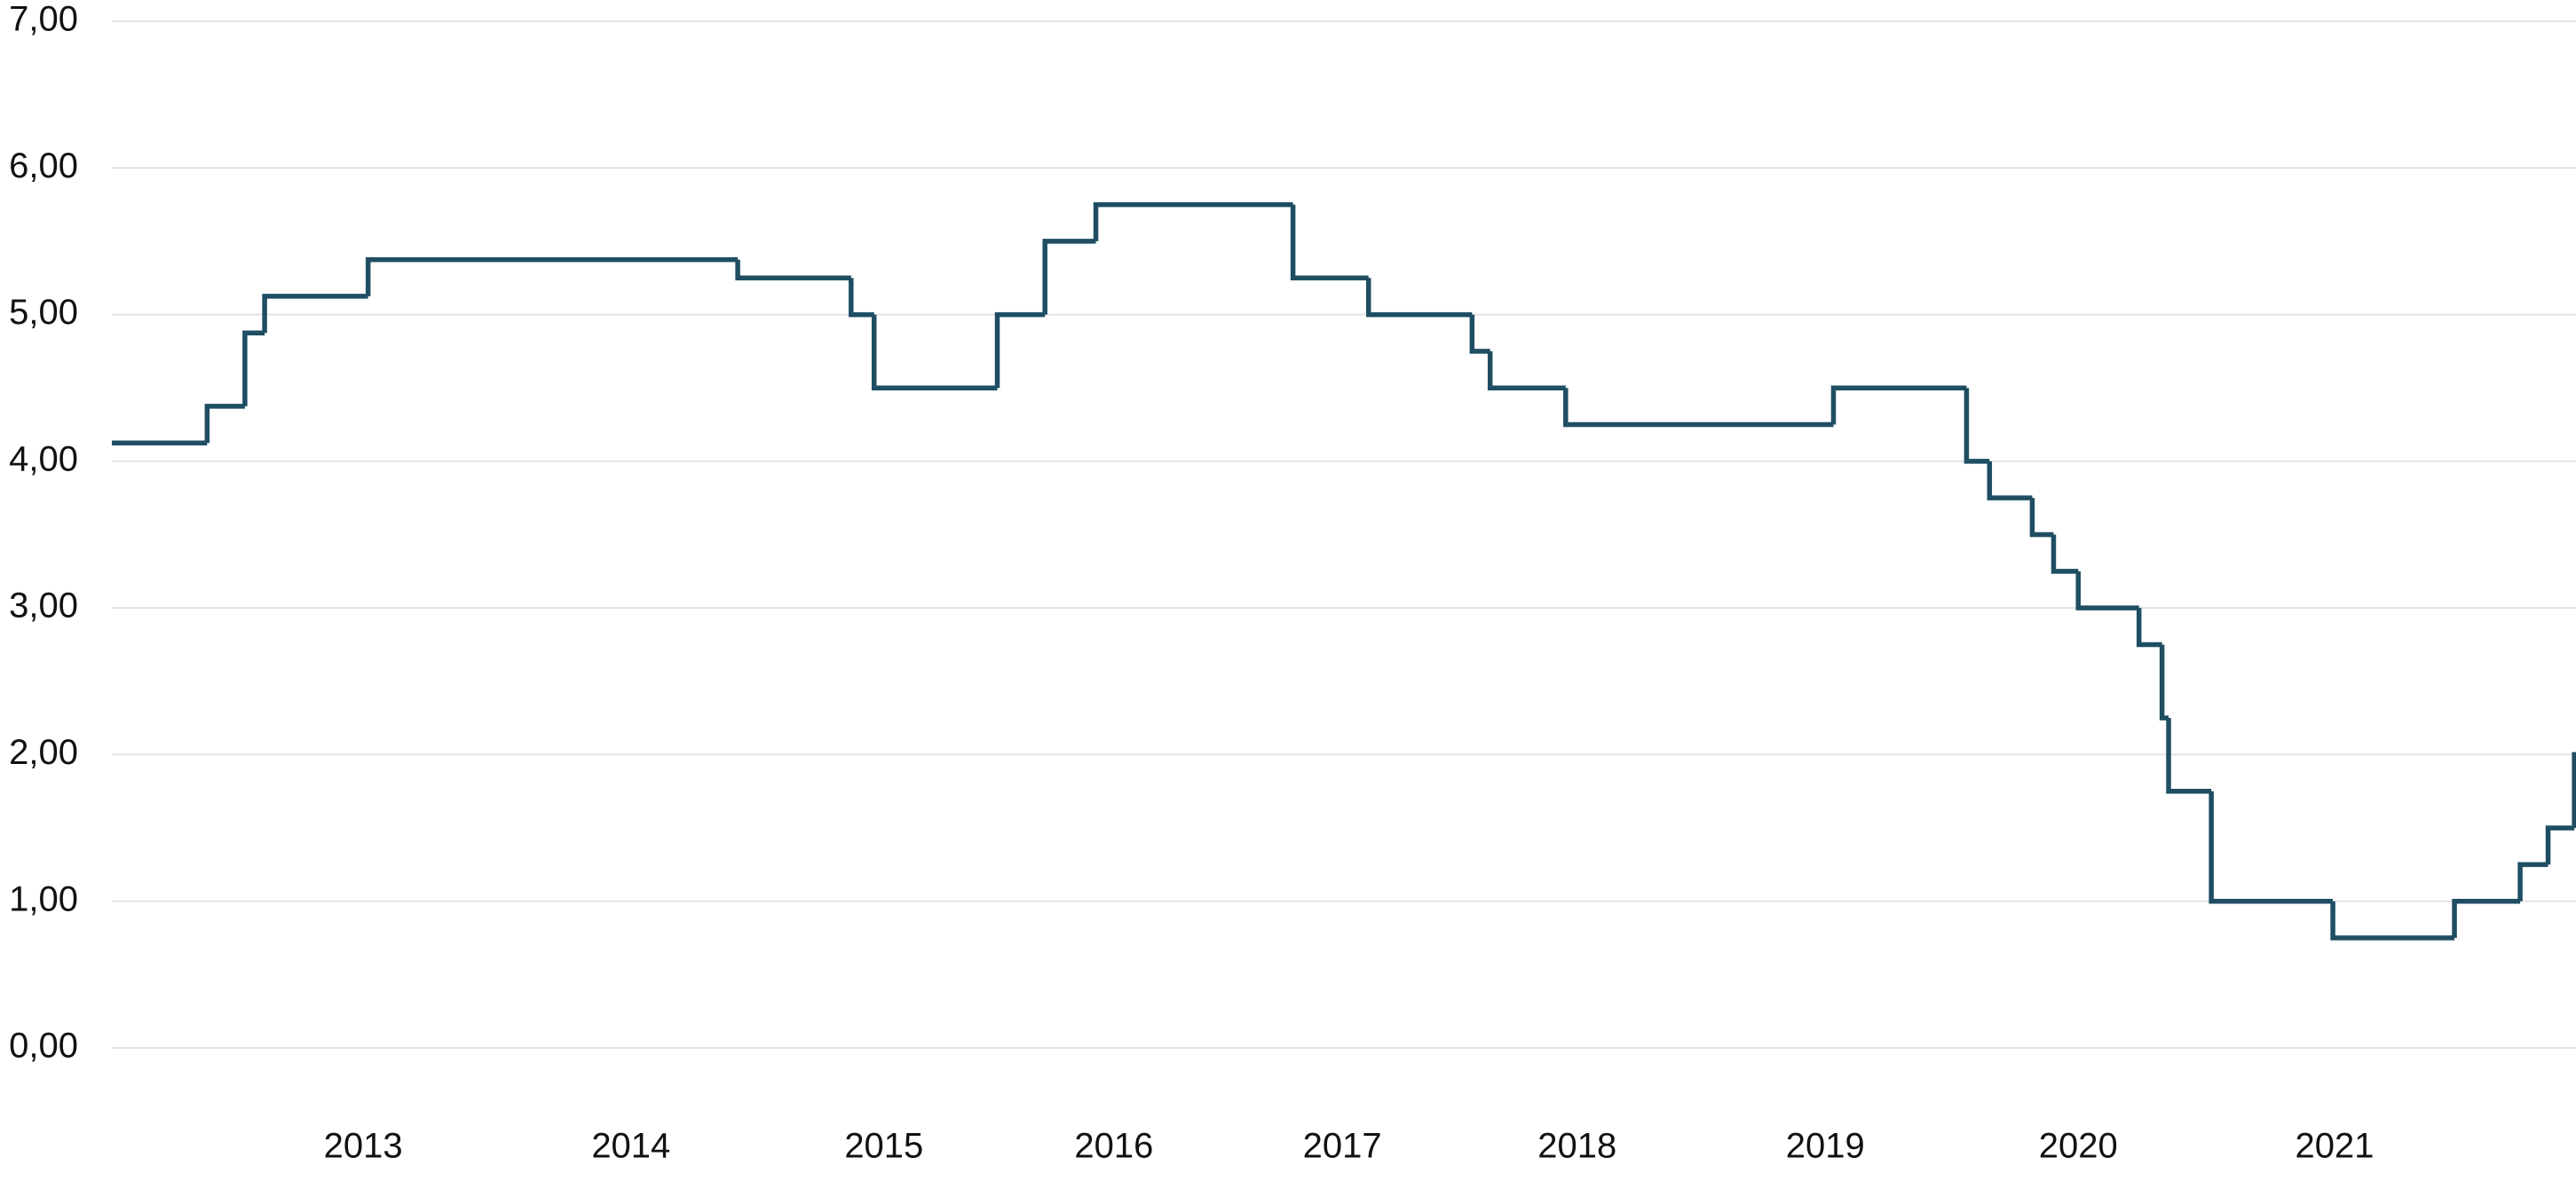 The height and width of the screenshot is (1181, 2576). Describe the element at coordinates (43, 19) in the screenshot. I see `y-tick-label: 7,00` at that location.